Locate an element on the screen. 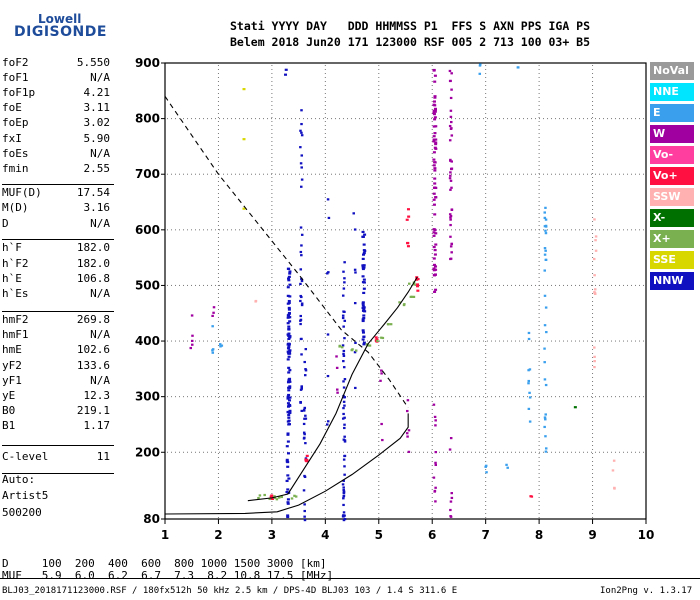  param-label: MUF(D) is located at coordinates (22, 192).